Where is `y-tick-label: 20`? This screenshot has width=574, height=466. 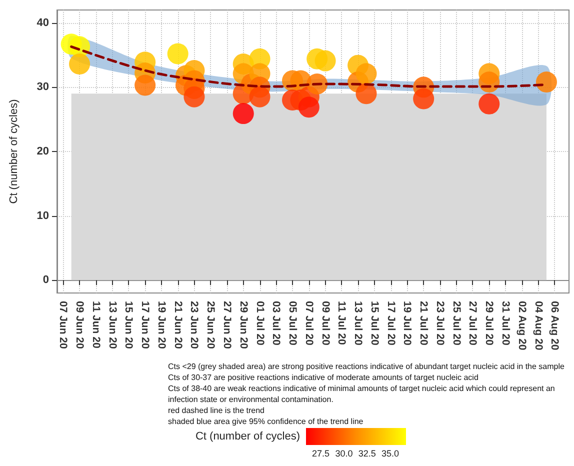
y-tick-label: 20 is located at coordinates (42, 152).